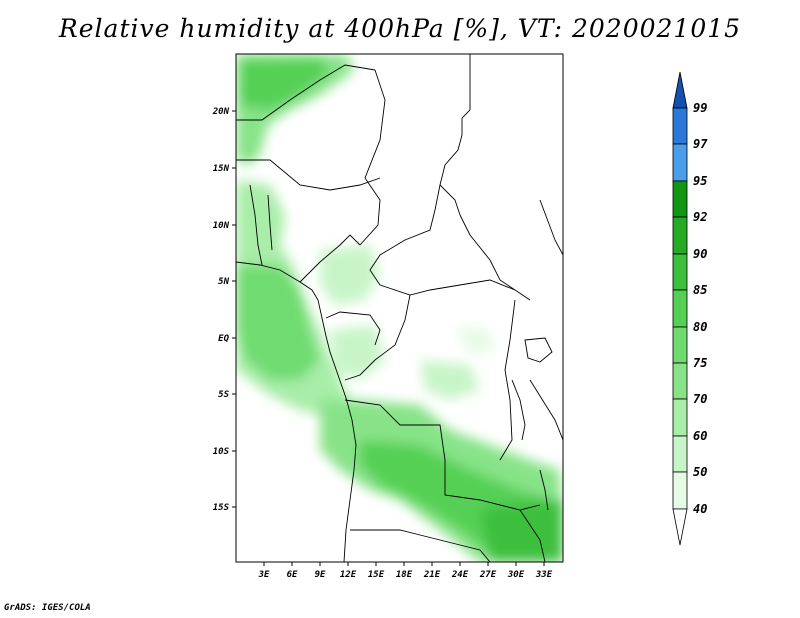 The image size is (800, 618). Describe the element at coordinates (47, 608) in the screenshot. I see `grads-credit: GrADS: IGES/COLA` at that location.